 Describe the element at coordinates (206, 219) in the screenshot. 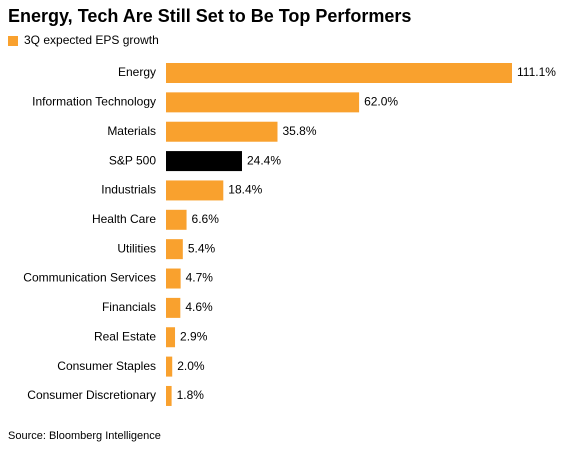

I see `value-label: 6.6%` at that location.